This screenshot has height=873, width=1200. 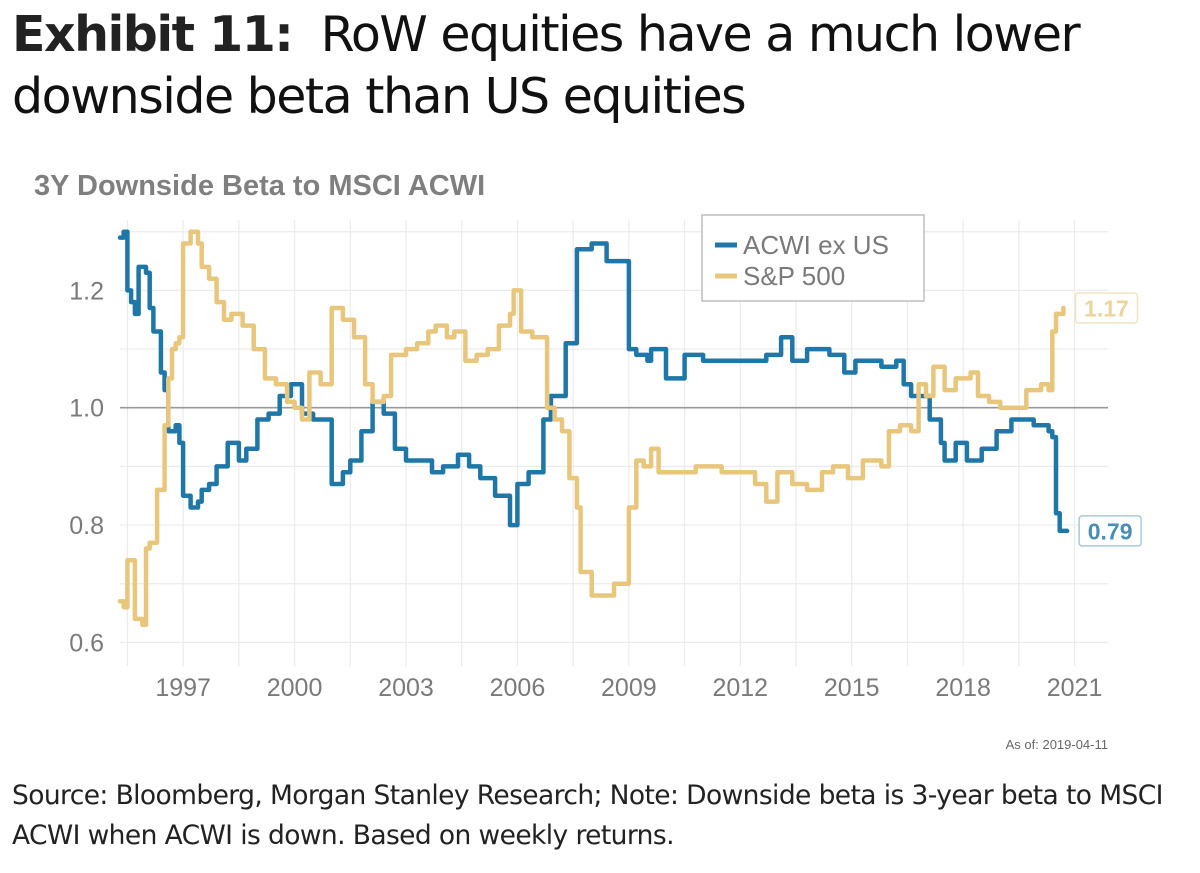 I want to click on x-tick-label: 2003, so click(x=406, y=688).